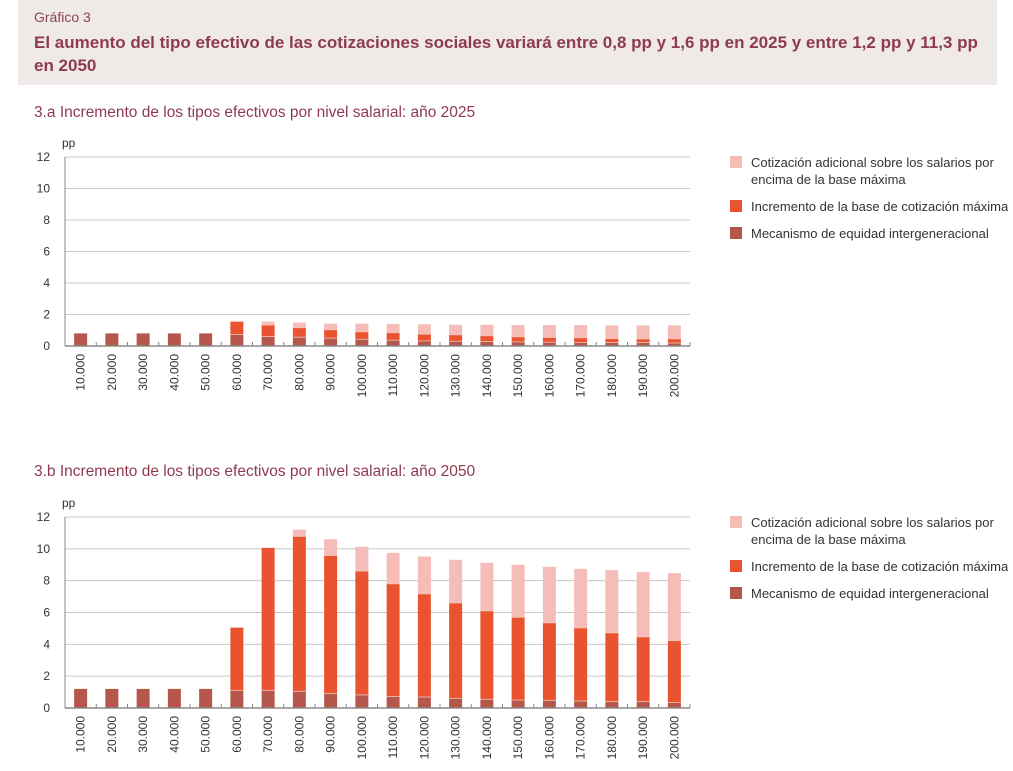 This screenshot has height=771, width=1013. Describe the element at coordinates (44, 549) in the screenshot. I see `y-tick-label: 10` at that location.